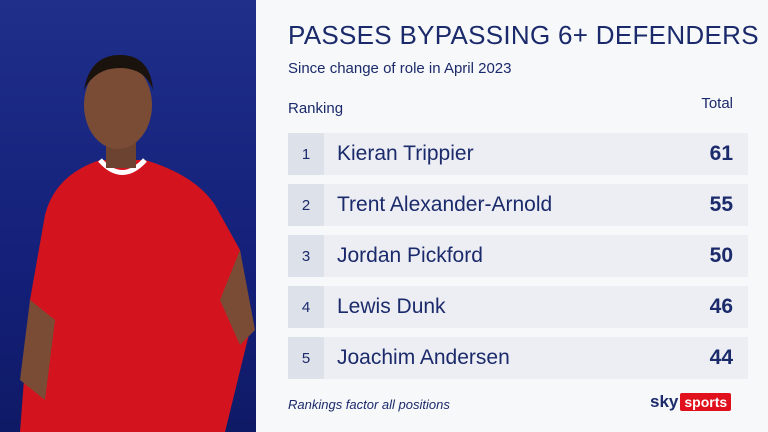 The image size is (768, 432). Describe the element at coordinates (721, 255) in the screenshot. I see `total-cell: 50` at that location.